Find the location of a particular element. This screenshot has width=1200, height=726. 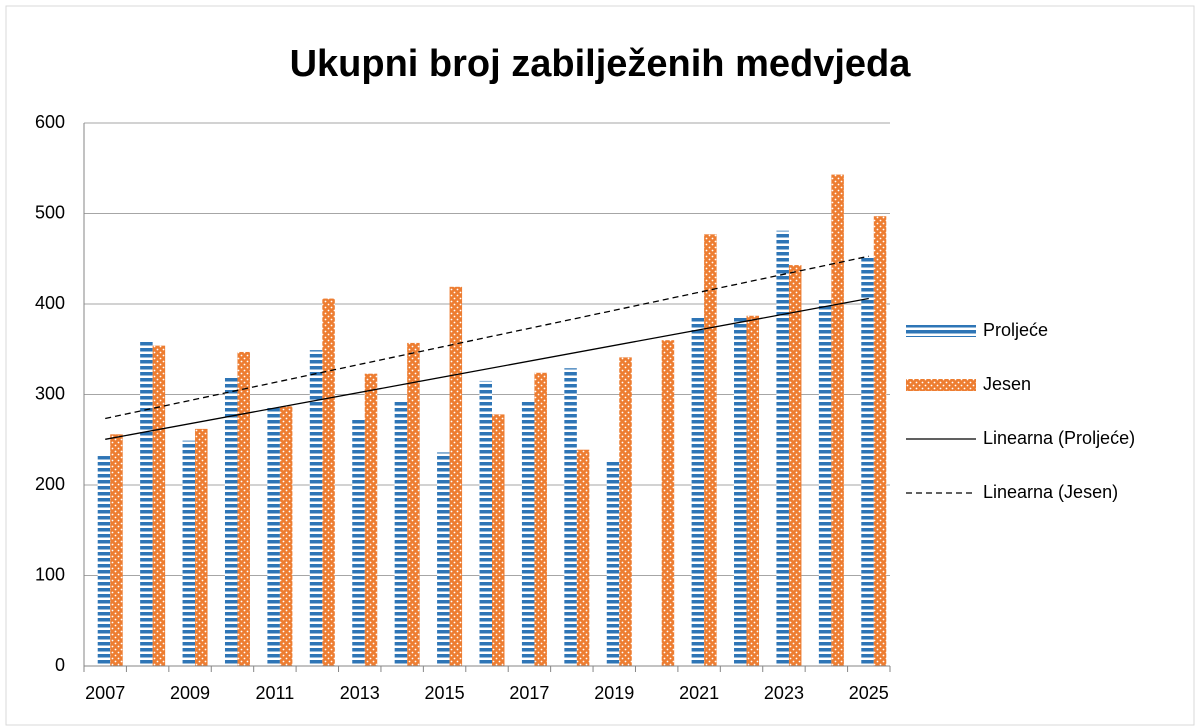

x-tick-label: 2021 is located at coordinates (699, 693).